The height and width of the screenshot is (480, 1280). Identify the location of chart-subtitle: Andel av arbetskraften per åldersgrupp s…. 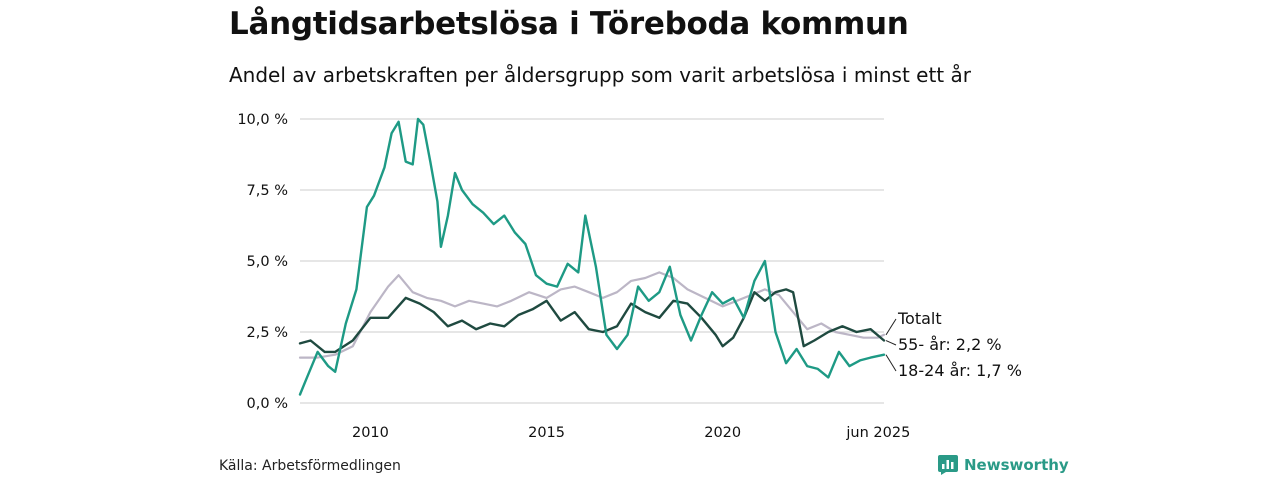
(600, 75).